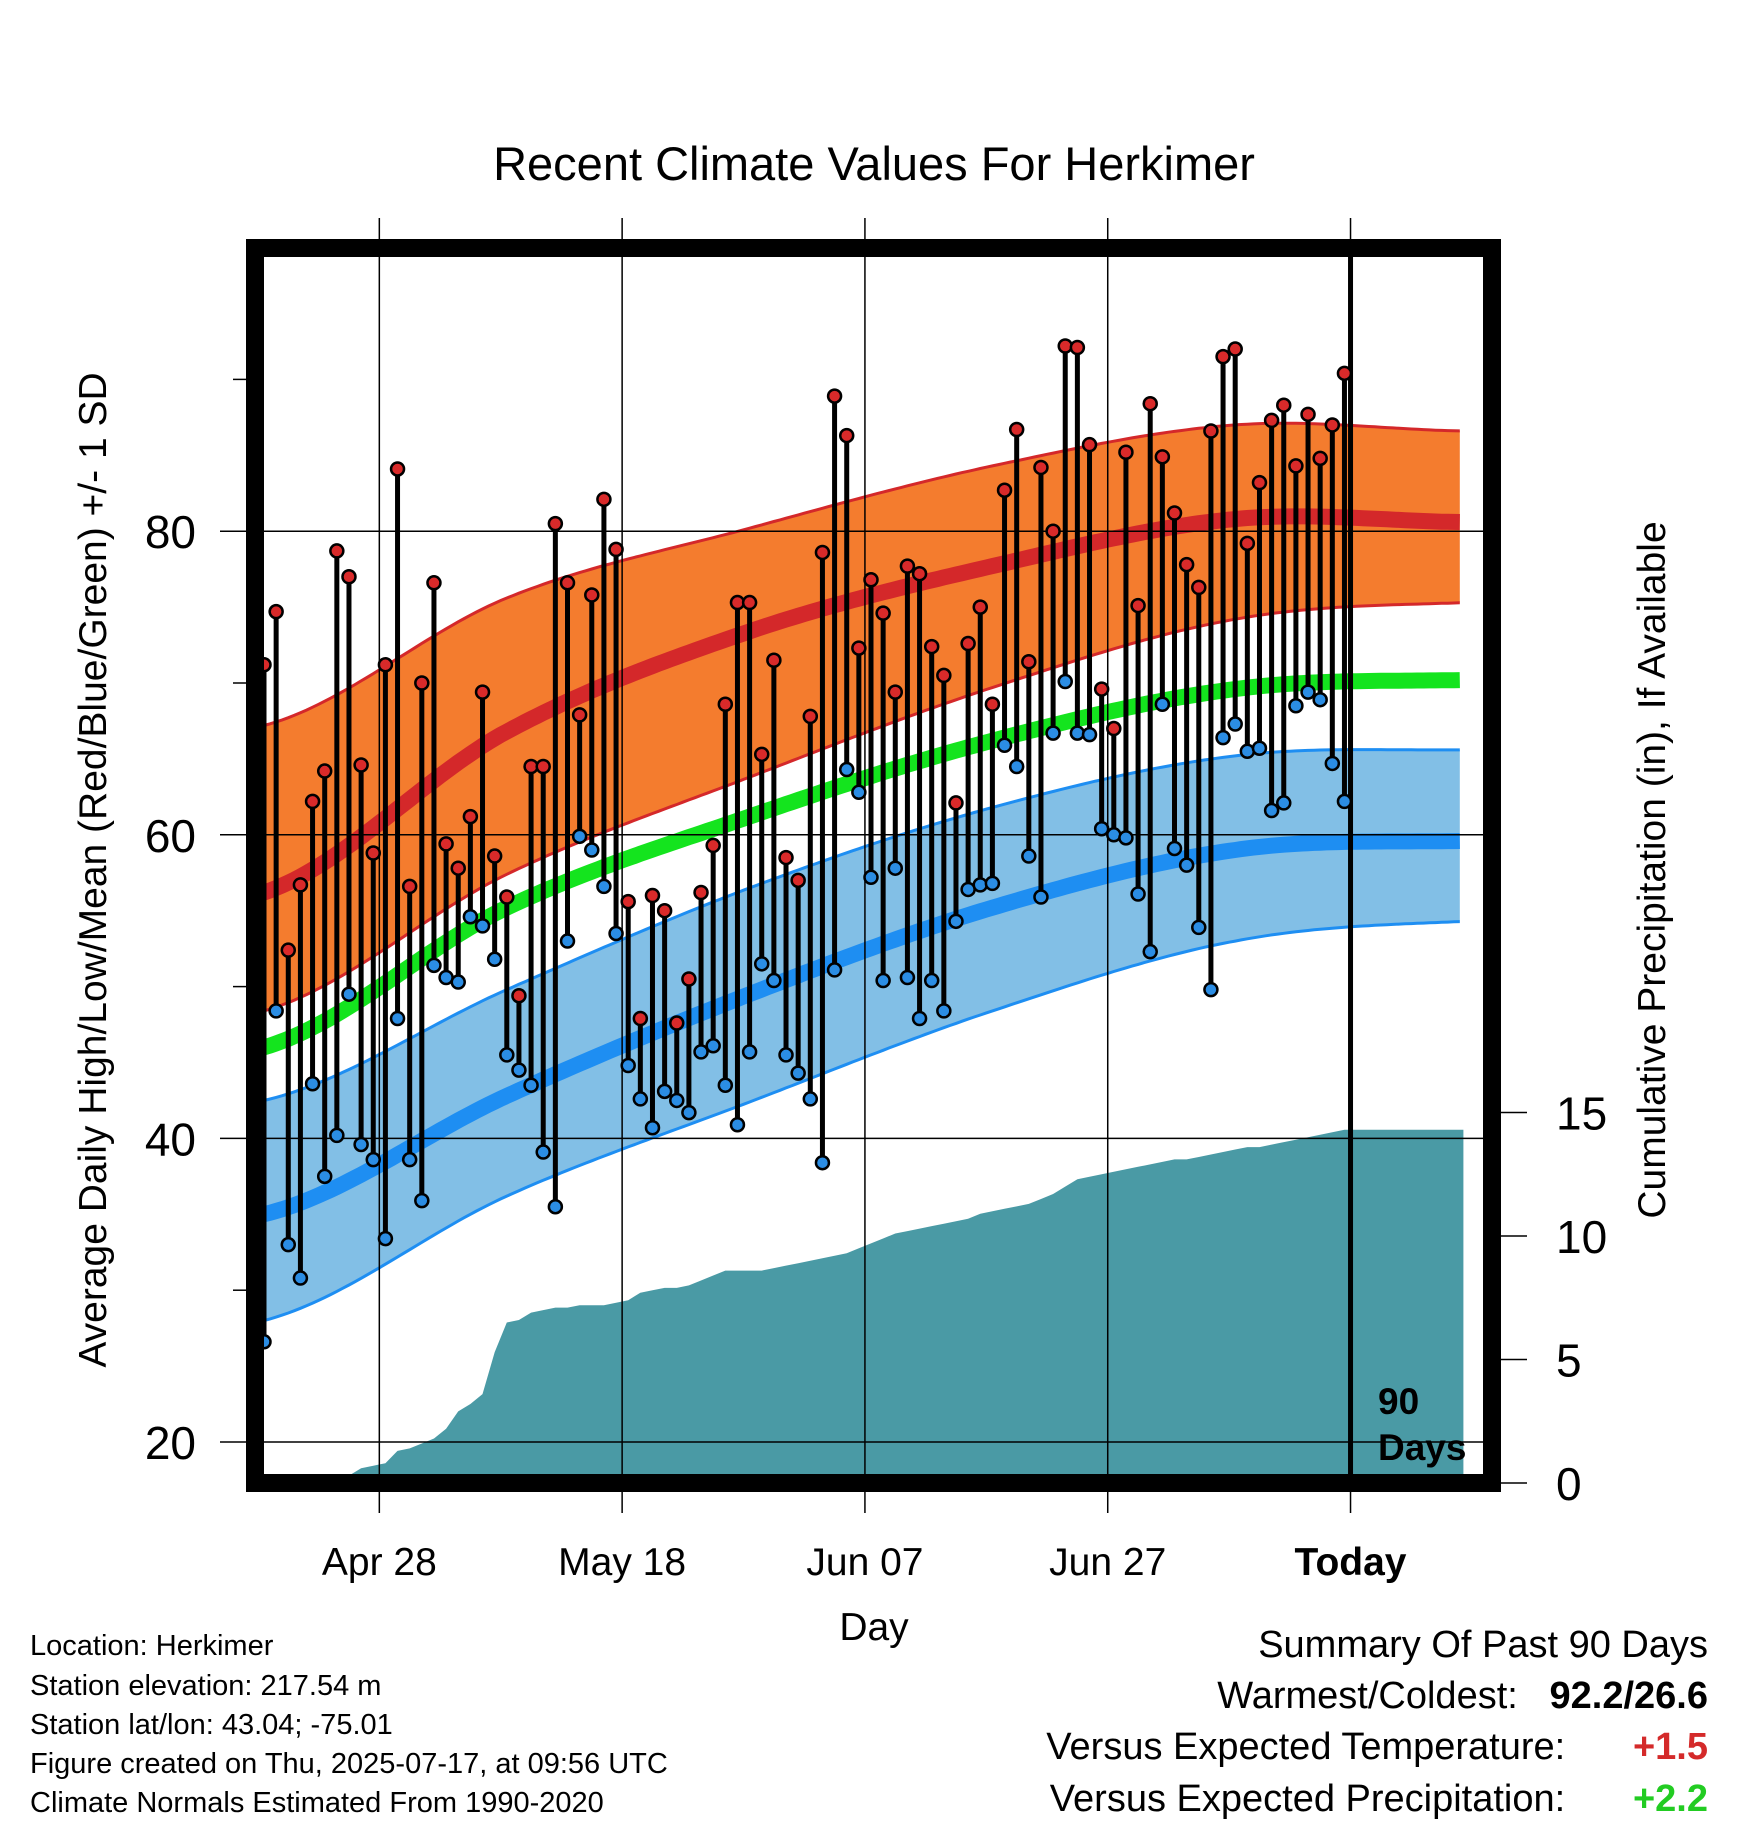 This screenshot has width=1748, height=1828. I want to click on precip-anomaly-value: +2.2, so click(1670, 1799).